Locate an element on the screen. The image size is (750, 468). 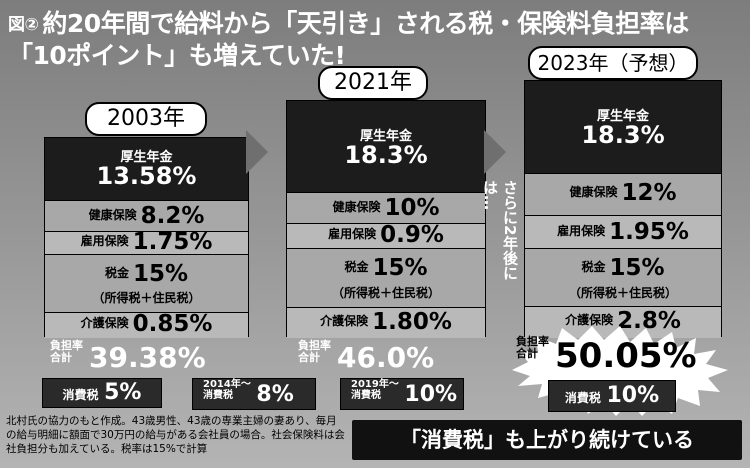
care-value: 0.85% is located at coordinates (172, 324).